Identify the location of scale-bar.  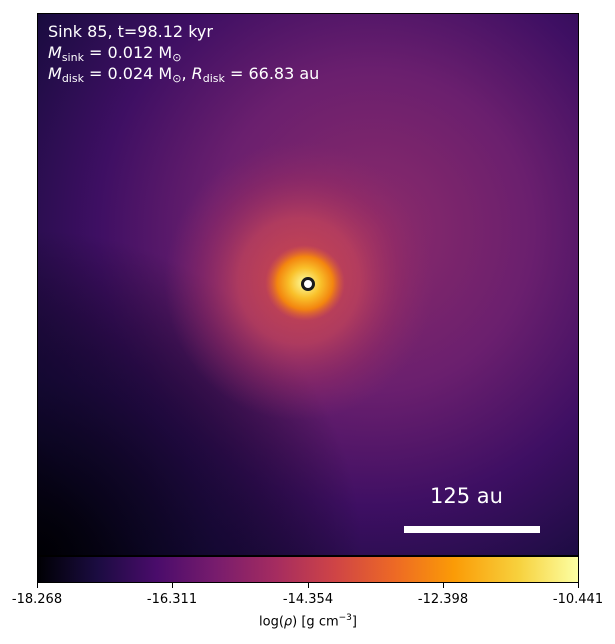
(472, 529).